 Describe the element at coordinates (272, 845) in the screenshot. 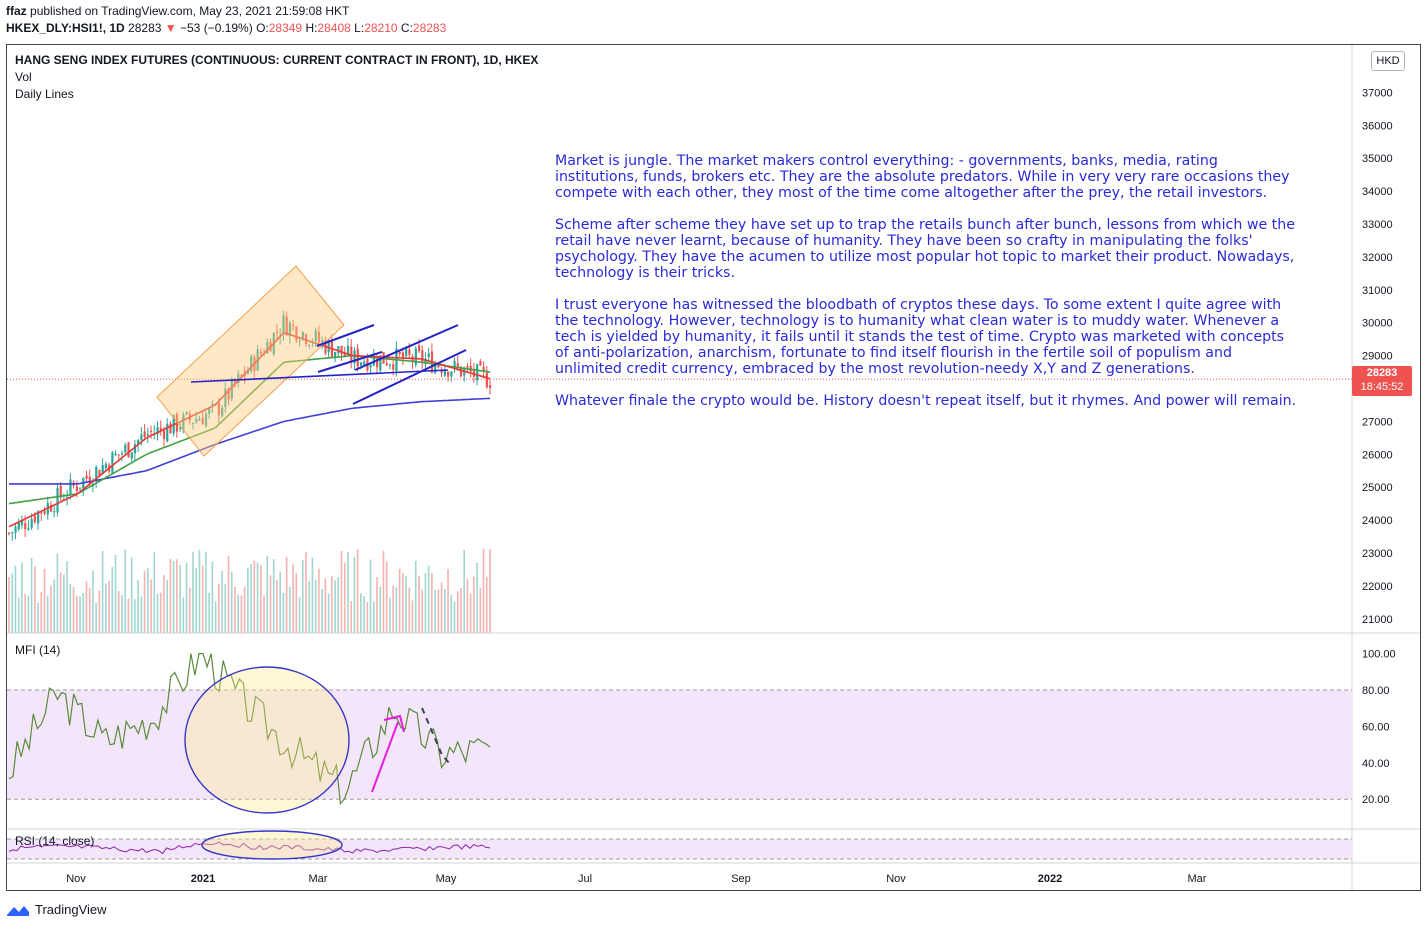

I see `ellipse-drawing` at that location.